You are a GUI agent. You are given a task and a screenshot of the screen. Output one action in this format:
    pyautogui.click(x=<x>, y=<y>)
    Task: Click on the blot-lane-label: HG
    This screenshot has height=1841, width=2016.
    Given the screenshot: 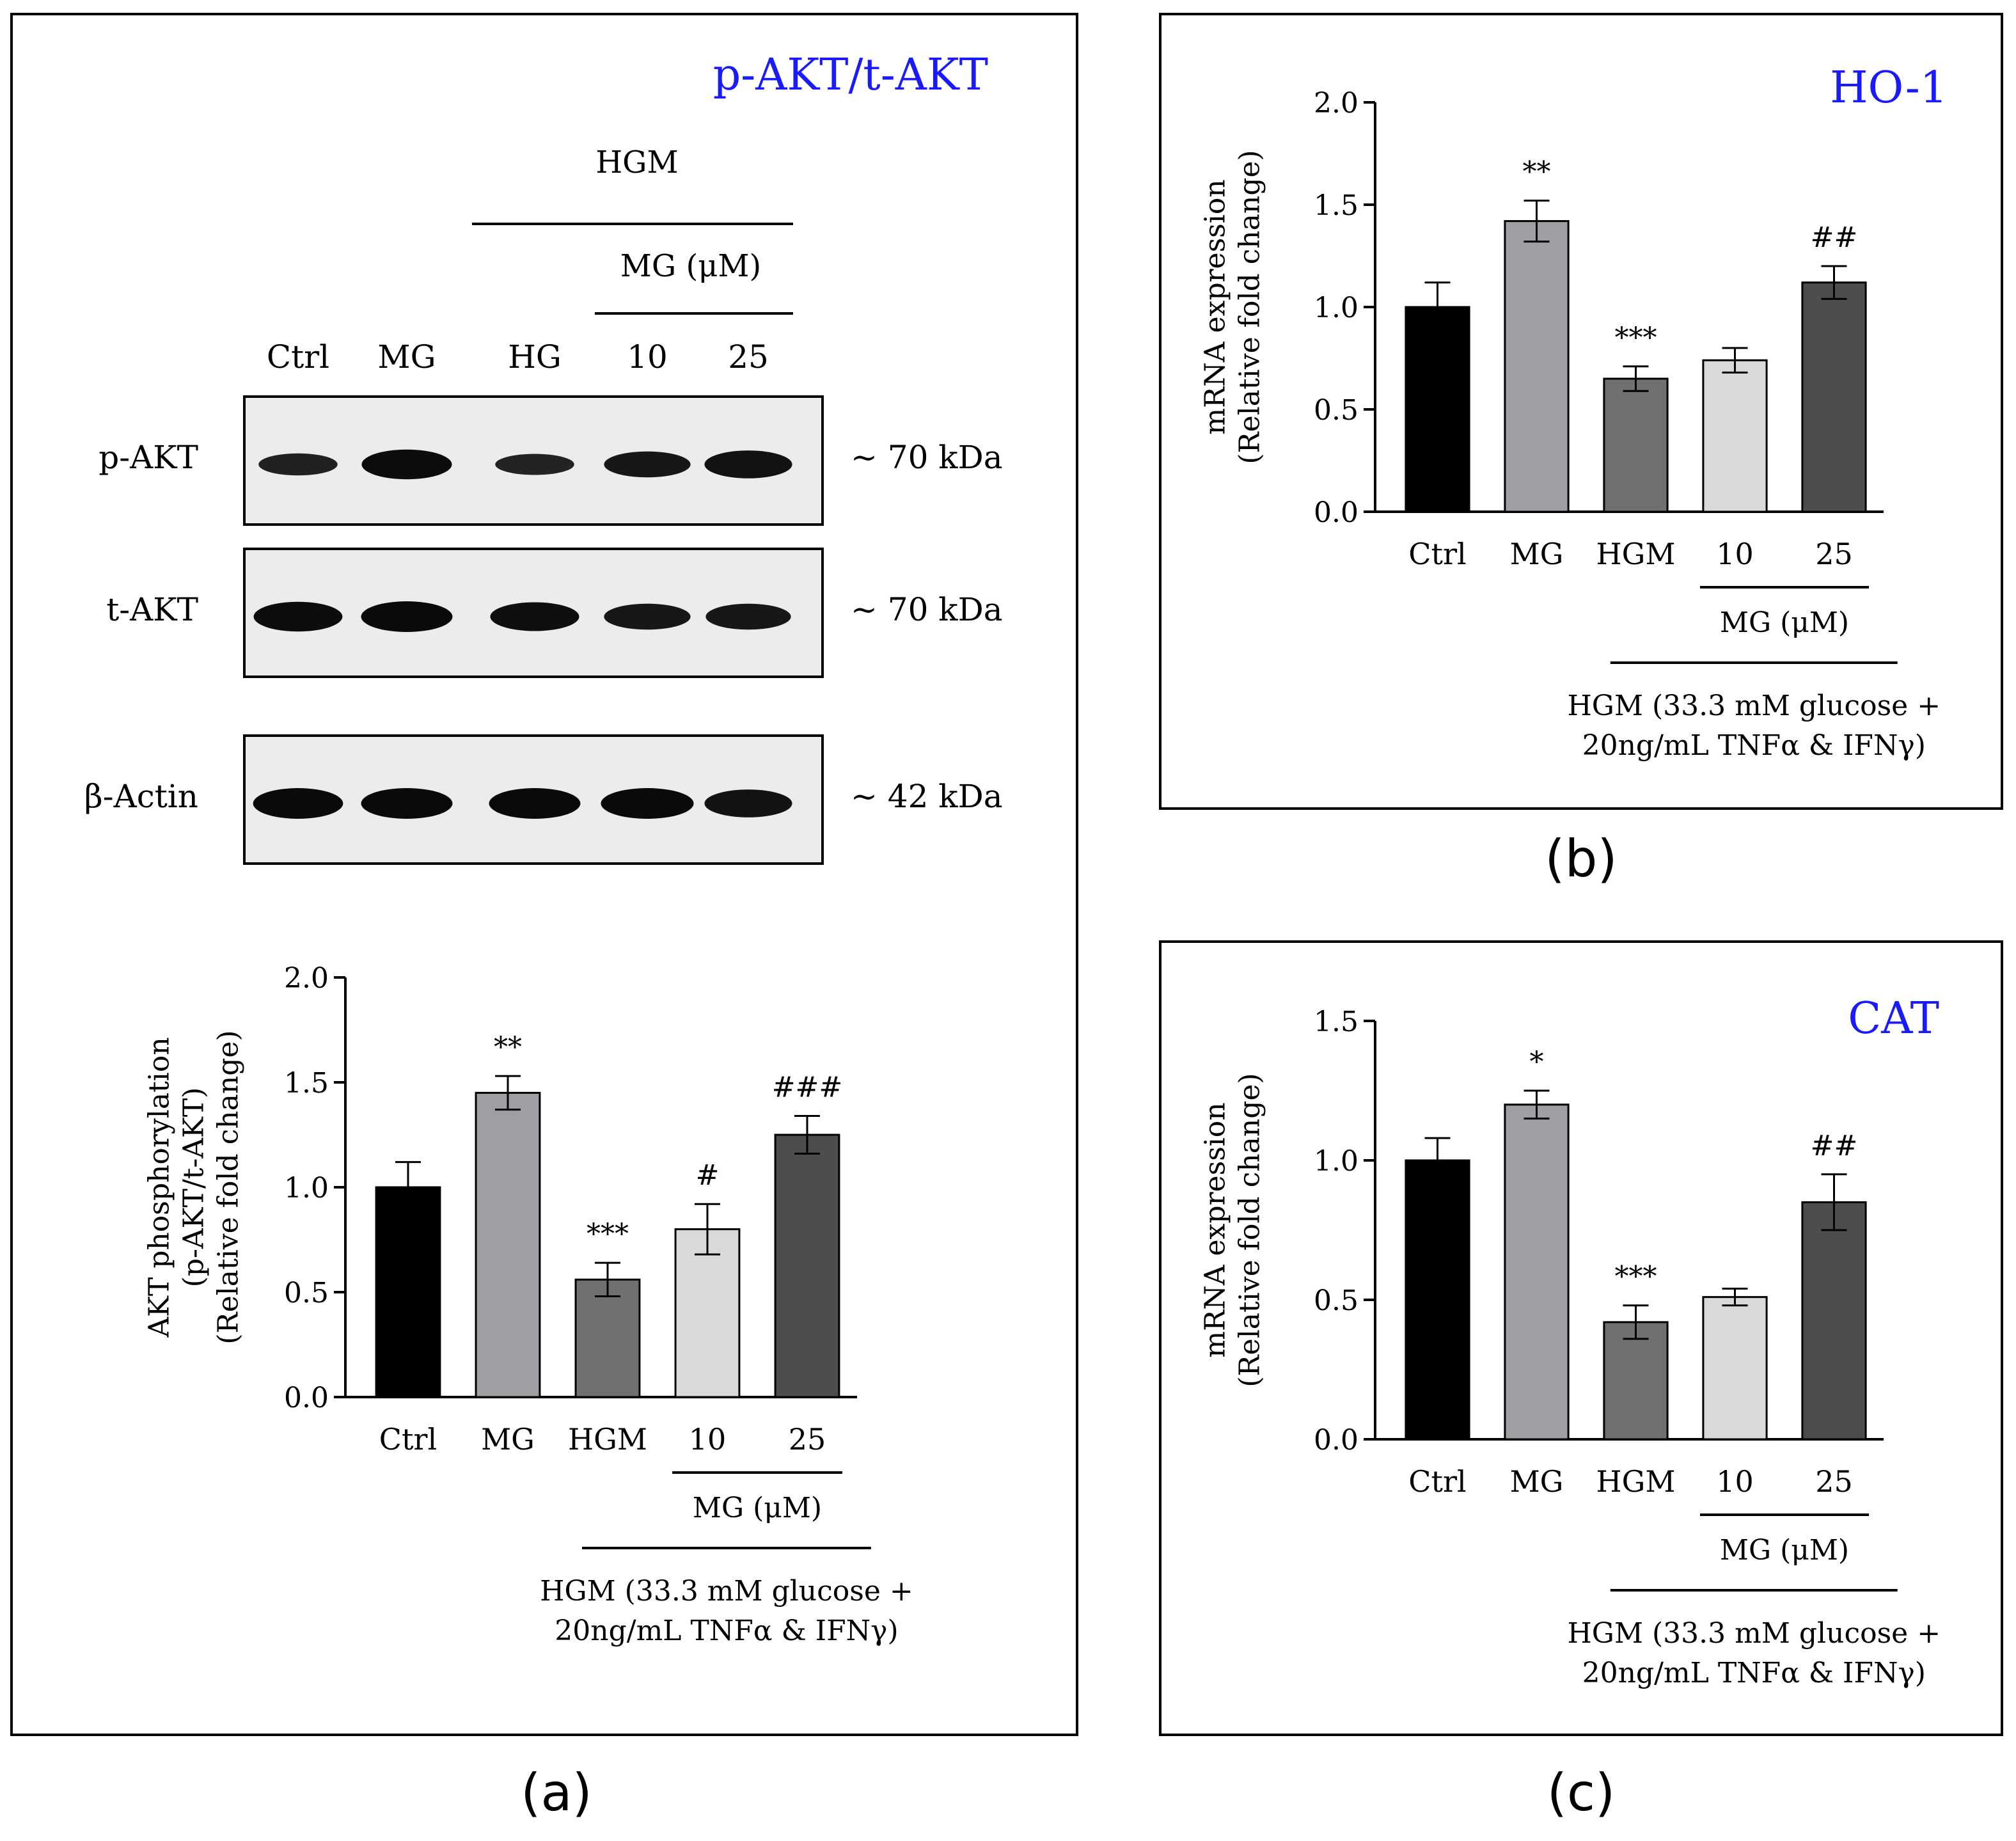 What is the action you would take?
    pyautogui.click(x=535, y=356)
    